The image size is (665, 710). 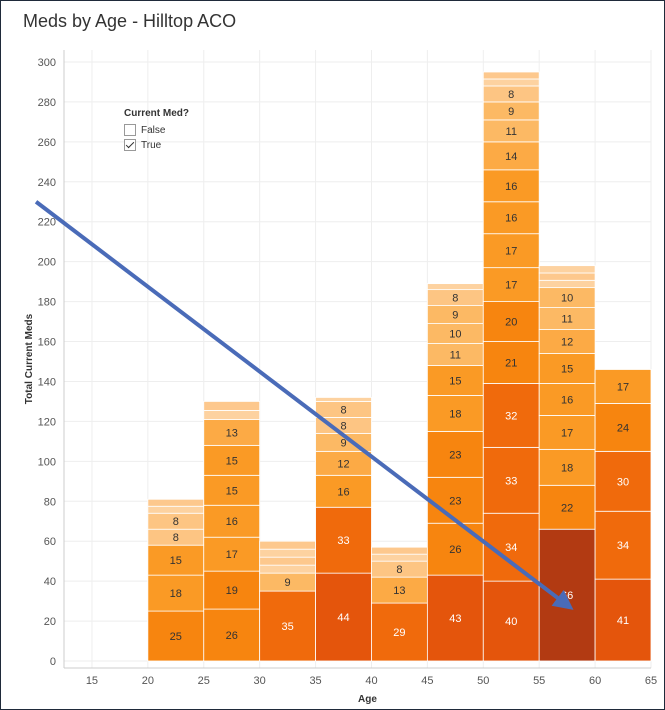 I want to click on y-tick-label: 260, so click(x=47, y=143).